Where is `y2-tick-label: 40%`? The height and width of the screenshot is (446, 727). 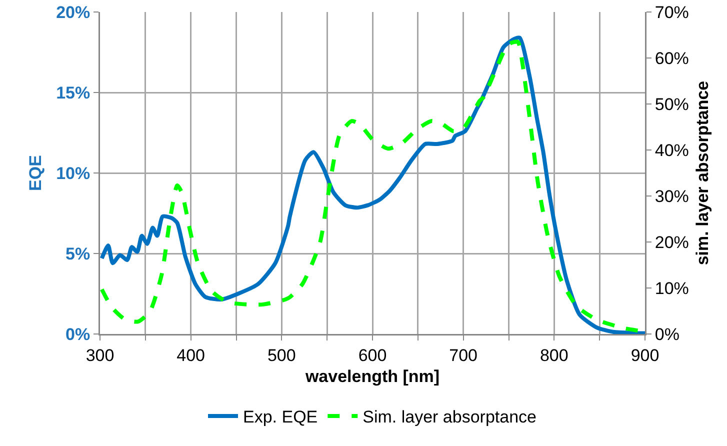
y2-tick-label: 40% is located at coordinates (671, 150).